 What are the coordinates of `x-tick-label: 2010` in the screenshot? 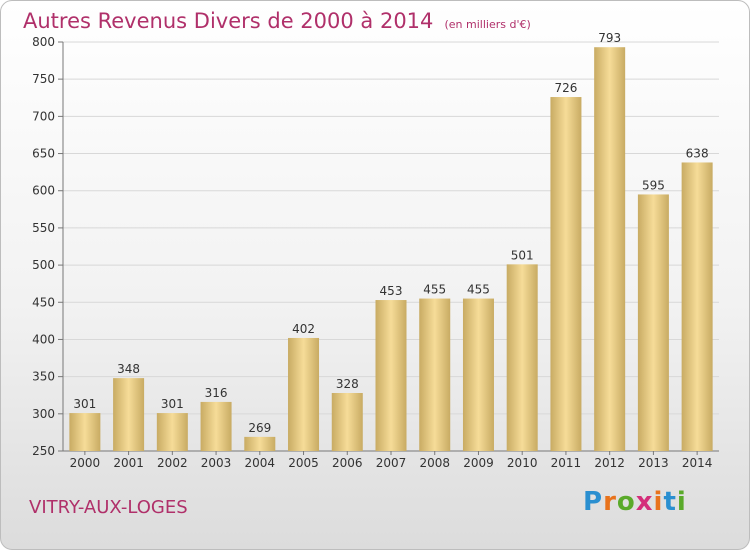 It's located at (522, 463).